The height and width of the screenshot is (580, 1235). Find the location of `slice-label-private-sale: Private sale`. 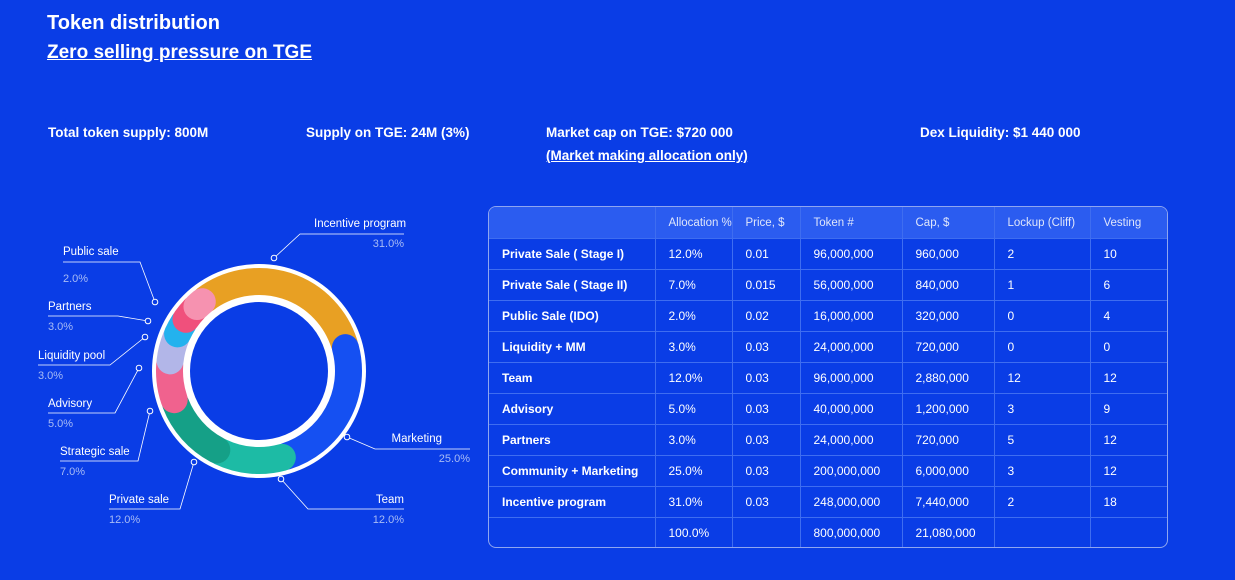

slice-label-private-sale: Private sale is located at coordinates (139, 500).